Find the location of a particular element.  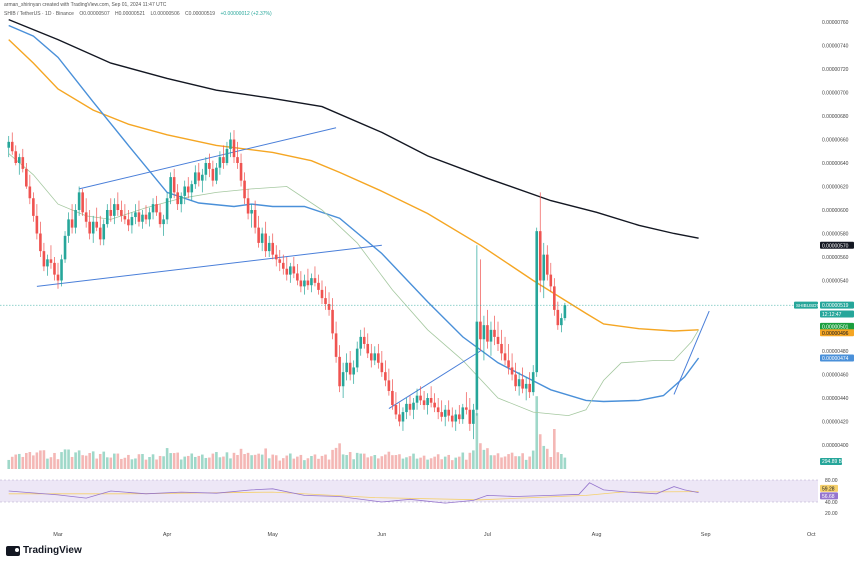

symbol-name: SHIB / TetherUS · 1D · Binance is located at coordinates (39, 14).